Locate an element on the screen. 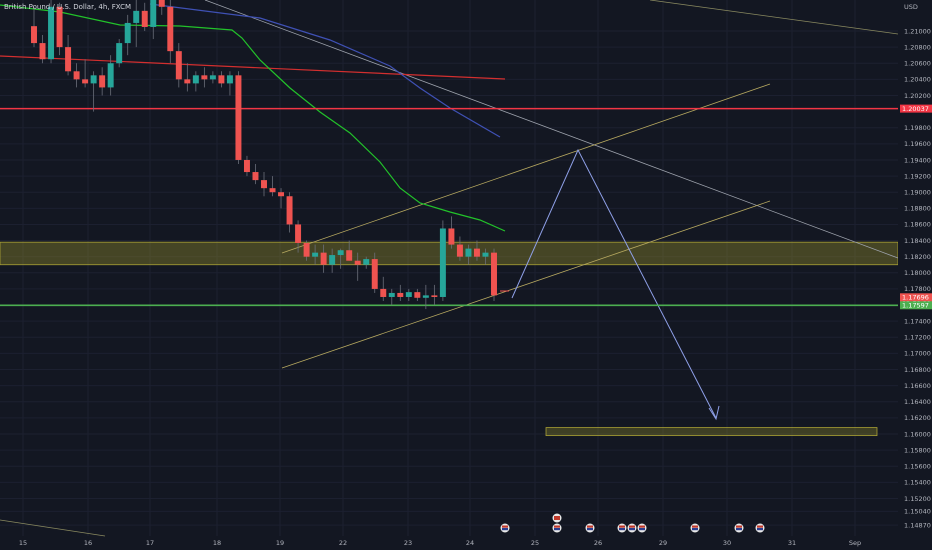 The width and height of the screenshot is (932, 550). price-tick-label: 1.19000 is located at coordinates (917, 193).